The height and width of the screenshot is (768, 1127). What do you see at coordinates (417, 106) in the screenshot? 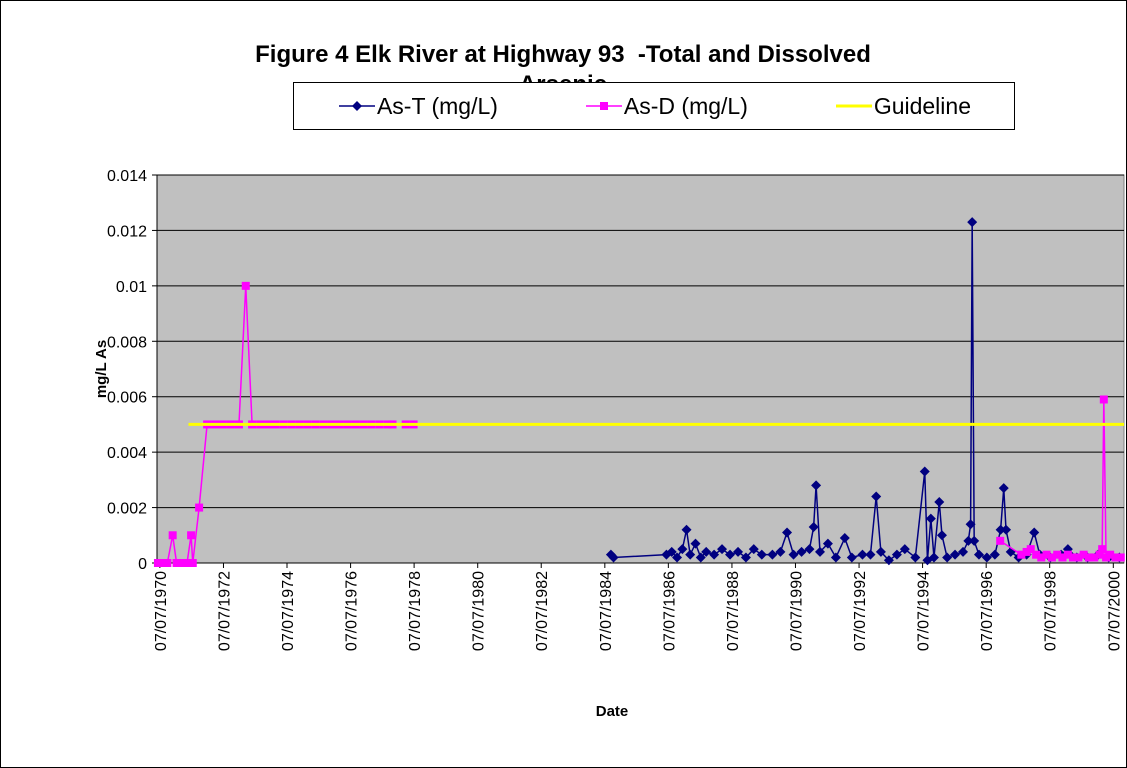
I see `legend-item: As-T (mg/L)` at bounding box center [417, 106].